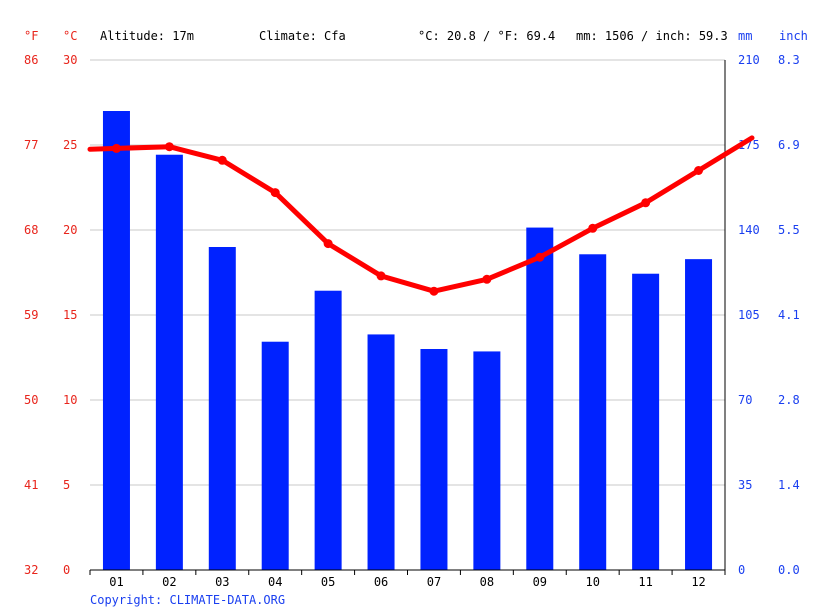  I want to click on month-label: 01, so click(116, 582).